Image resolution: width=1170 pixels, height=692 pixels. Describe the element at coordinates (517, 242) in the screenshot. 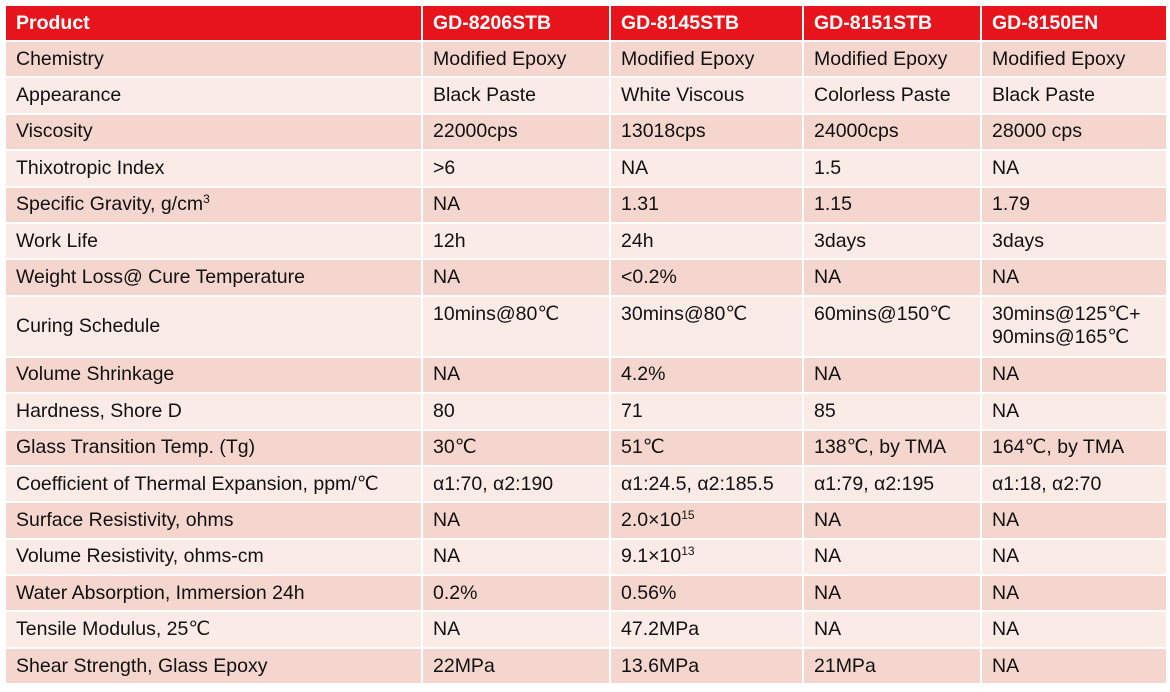

I see `table-cell: 12h` at that location.